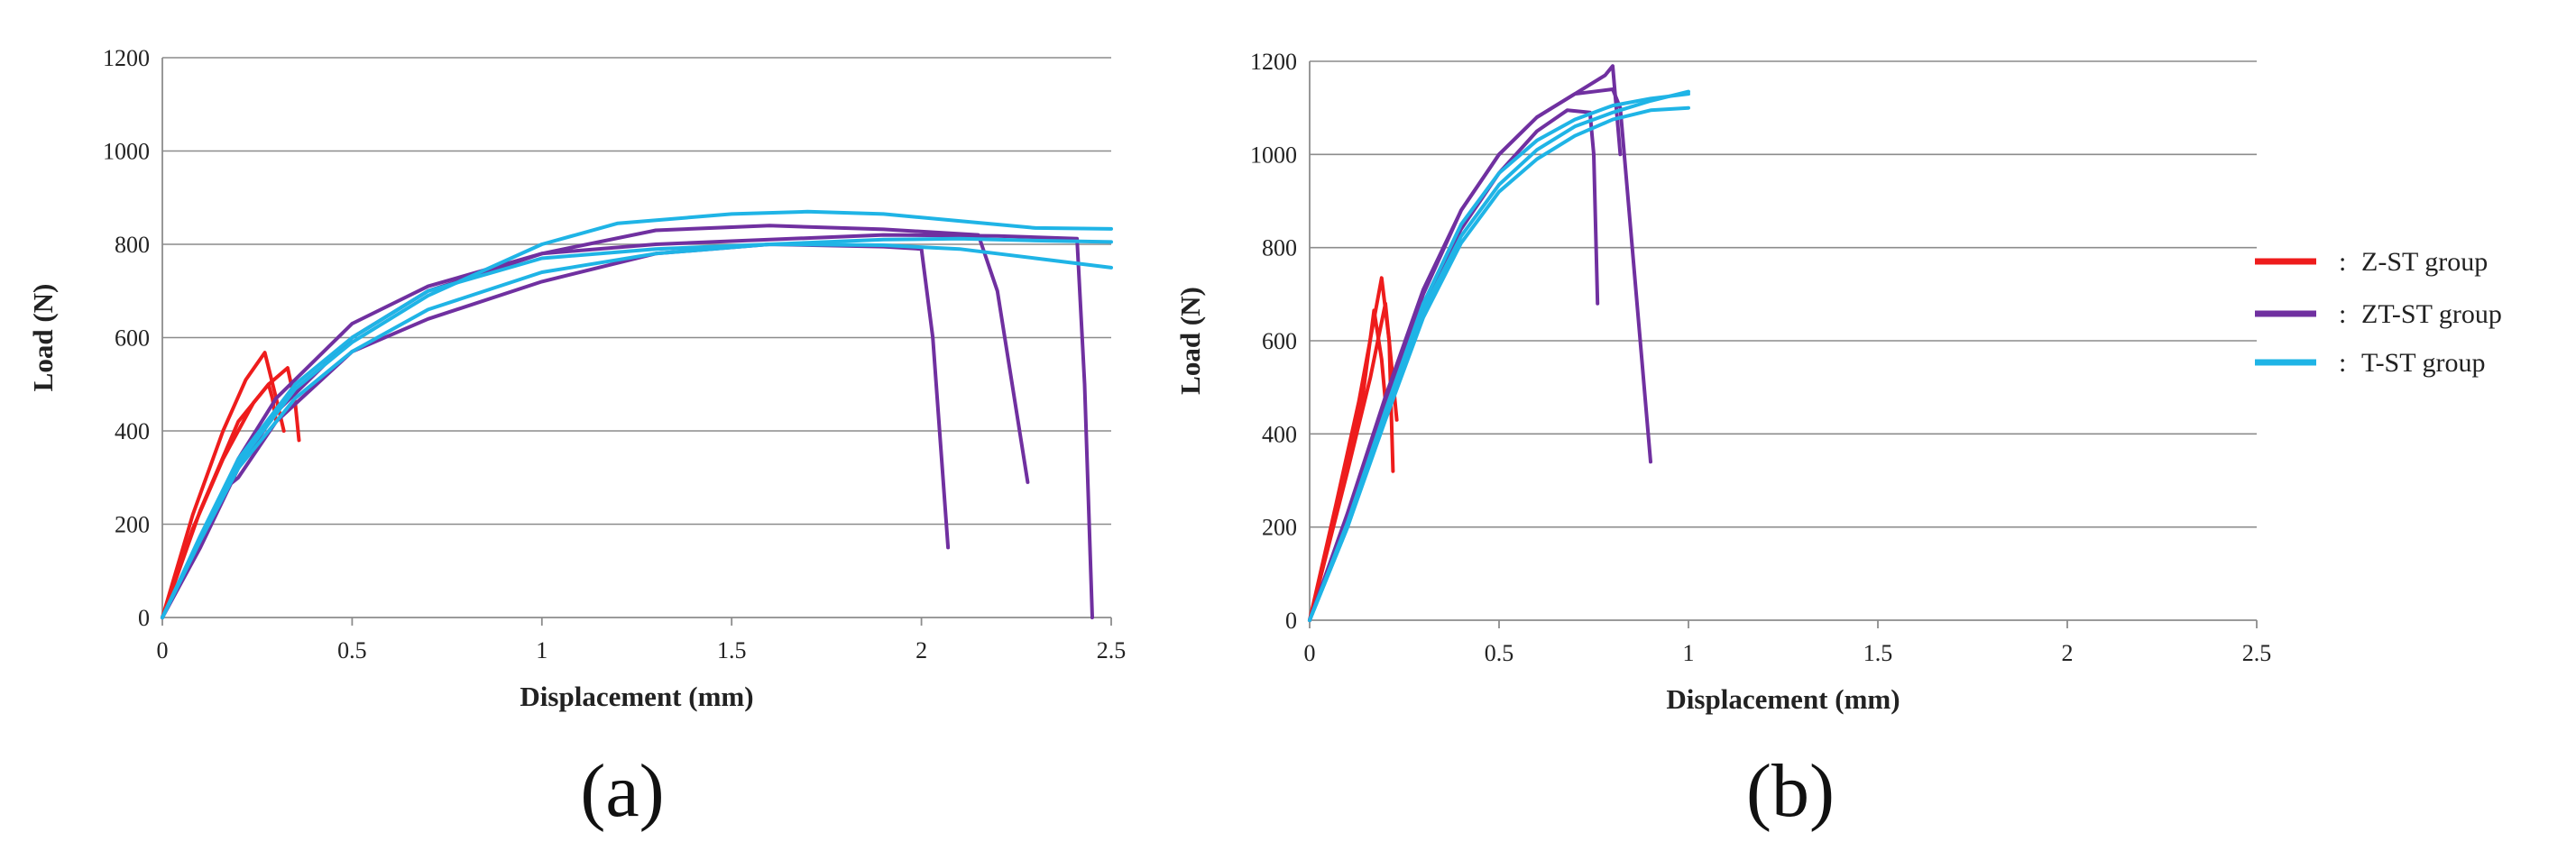 The width and height of the screenshot is (2576, 860). I want to click on panel-b-label: (b), so click(1791, 791).